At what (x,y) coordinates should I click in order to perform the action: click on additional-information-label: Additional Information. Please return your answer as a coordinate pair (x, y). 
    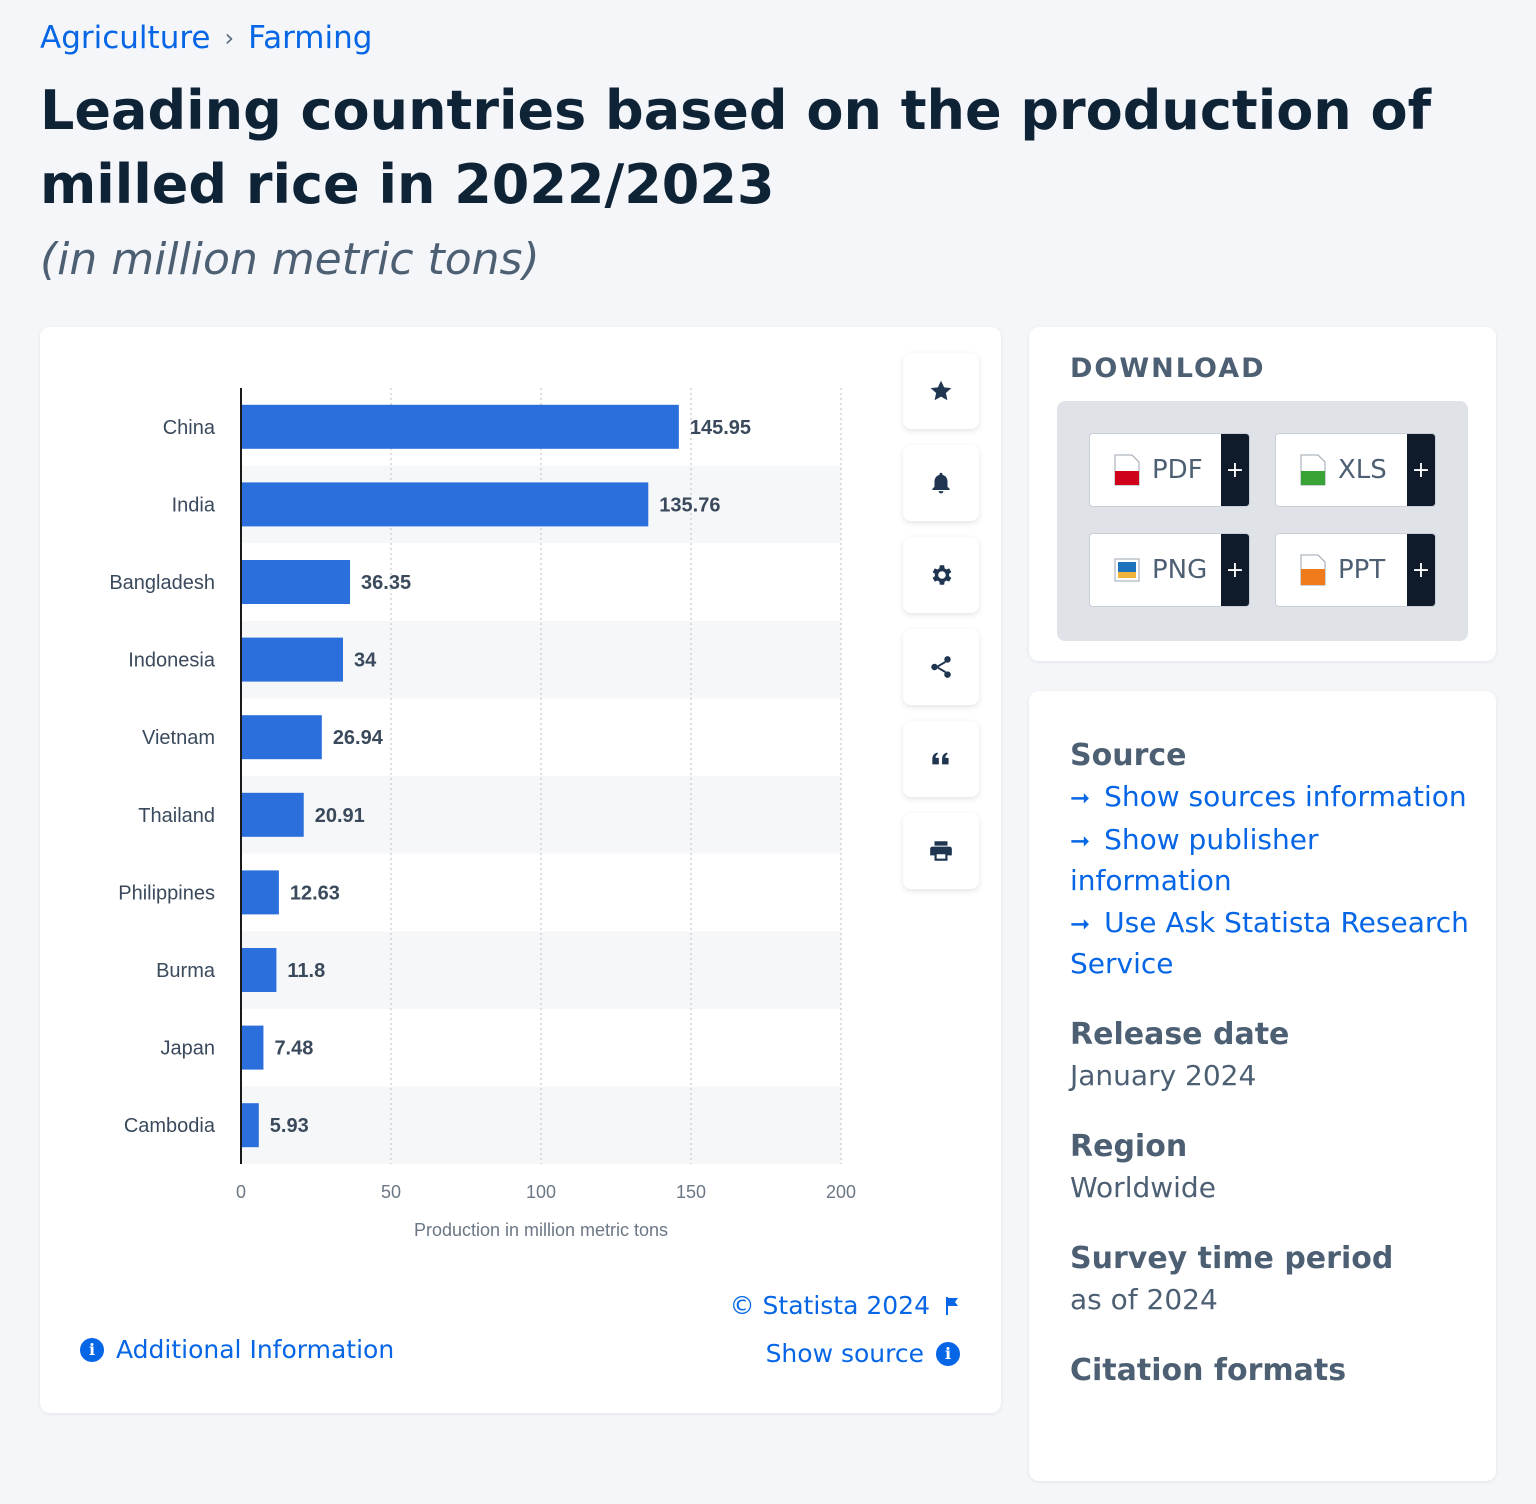
    Looking at the image, I should click on (255, 1349).